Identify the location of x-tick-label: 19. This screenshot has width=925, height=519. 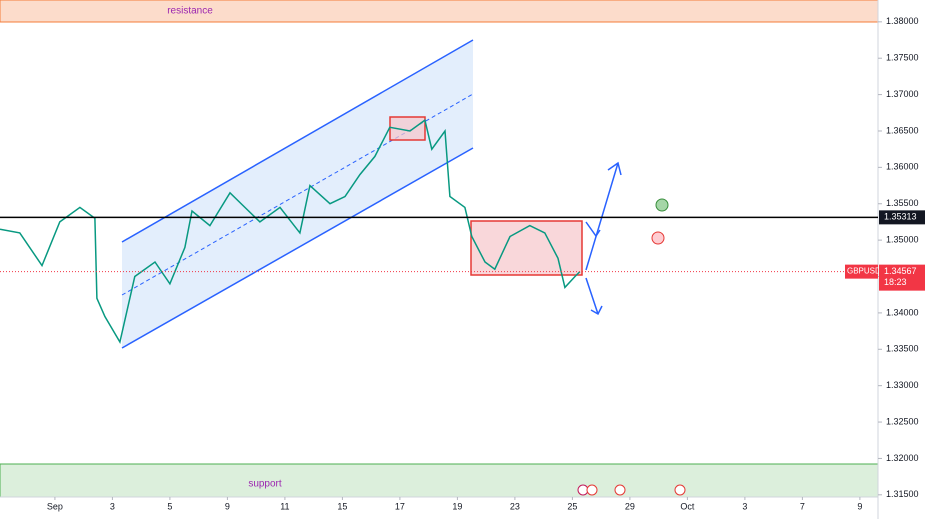
(457, 506).